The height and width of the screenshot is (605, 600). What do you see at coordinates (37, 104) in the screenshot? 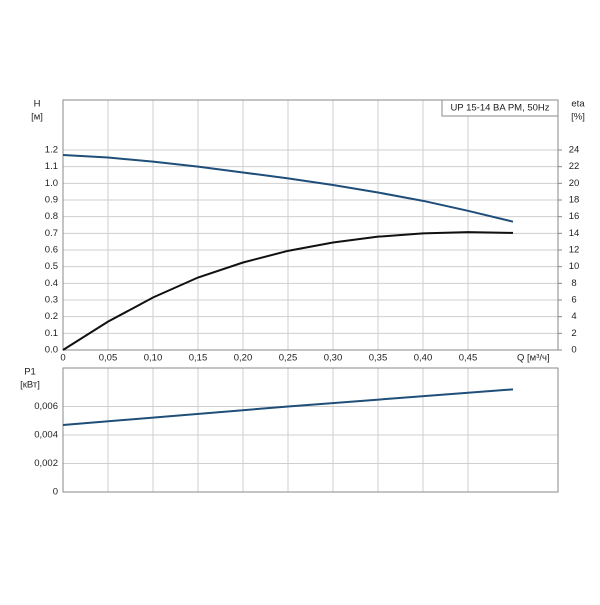
I see `y-axis-label: H` at bounding box center [37, 104].